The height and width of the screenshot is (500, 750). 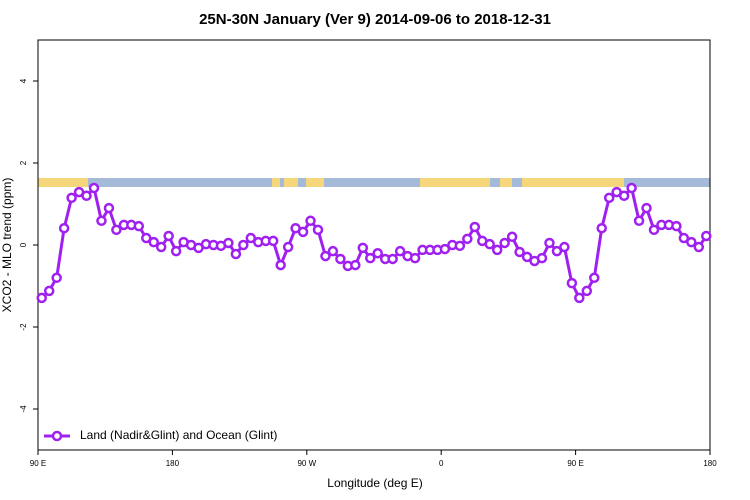 I want to click on x-tick-label: 90 W, so click(x=306, y=463).